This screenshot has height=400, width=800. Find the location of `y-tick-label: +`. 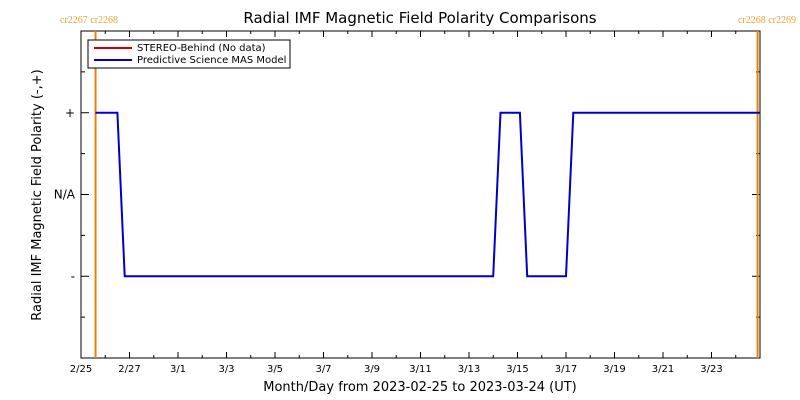

y-tick-label: + is located at coordinates (70, 113).